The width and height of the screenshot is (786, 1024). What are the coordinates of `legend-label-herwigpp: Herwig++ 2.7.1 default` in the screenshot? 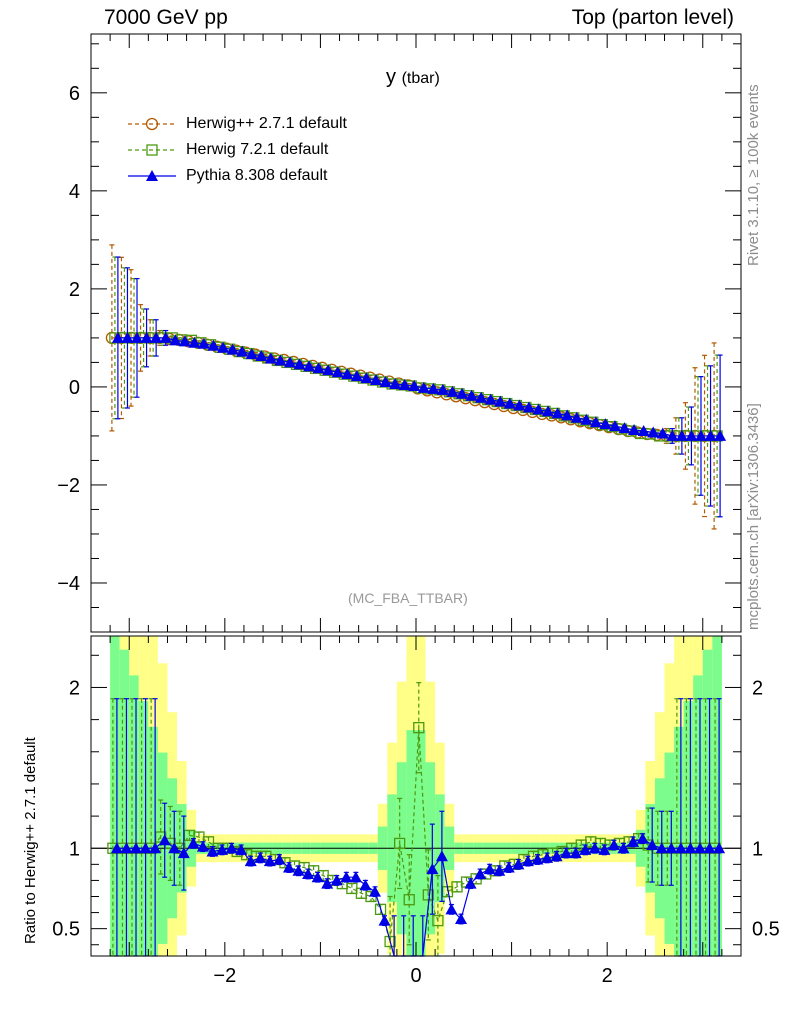 It's located at (266, 123).